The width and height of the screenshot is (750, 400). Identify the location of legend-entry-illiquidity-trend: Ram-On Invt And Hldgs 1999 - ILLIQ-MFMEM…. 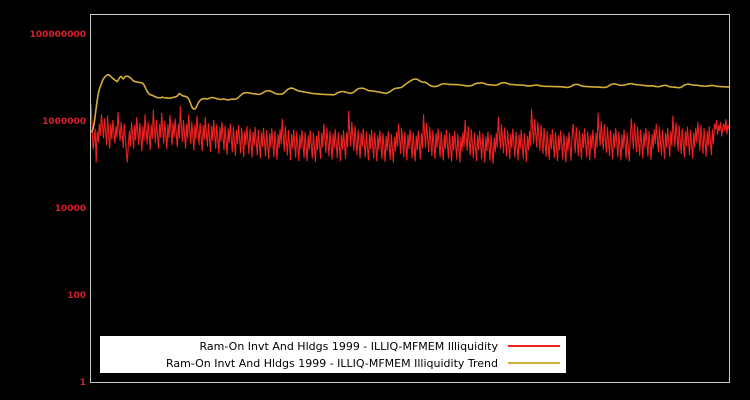
(333, 363).